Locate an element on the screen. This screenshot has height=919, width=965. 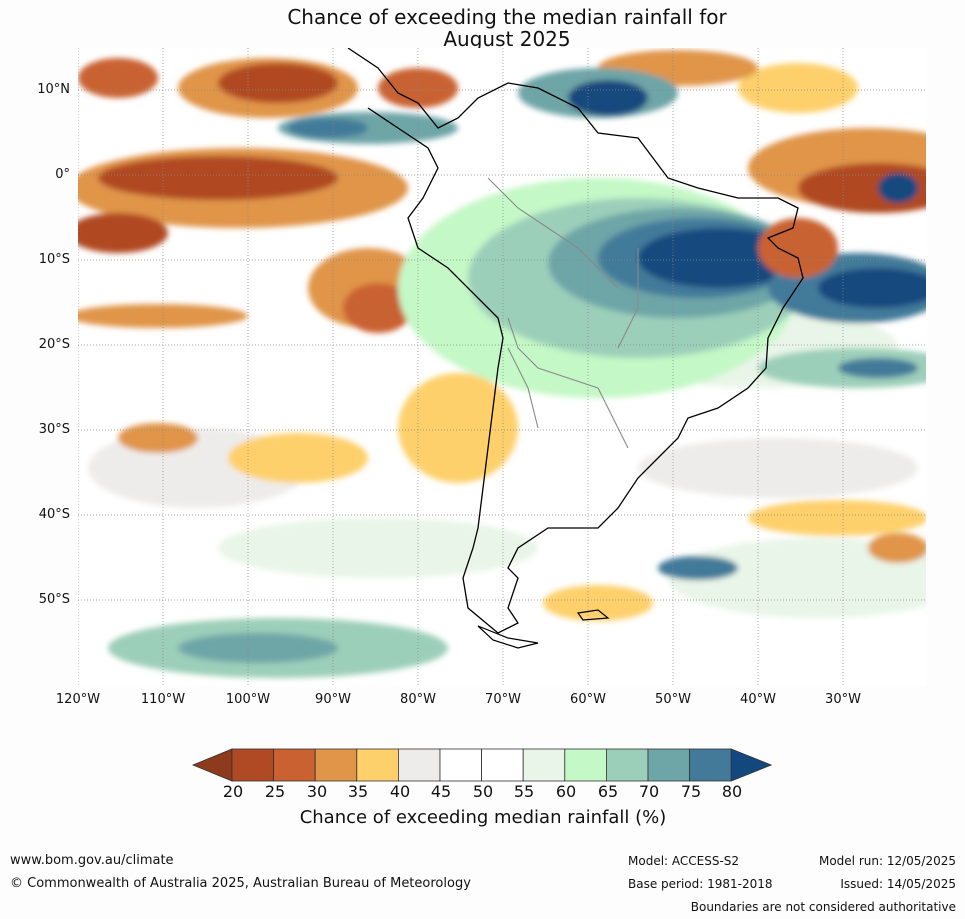
lon-label: 30°W is located at coordinates (843, 699).